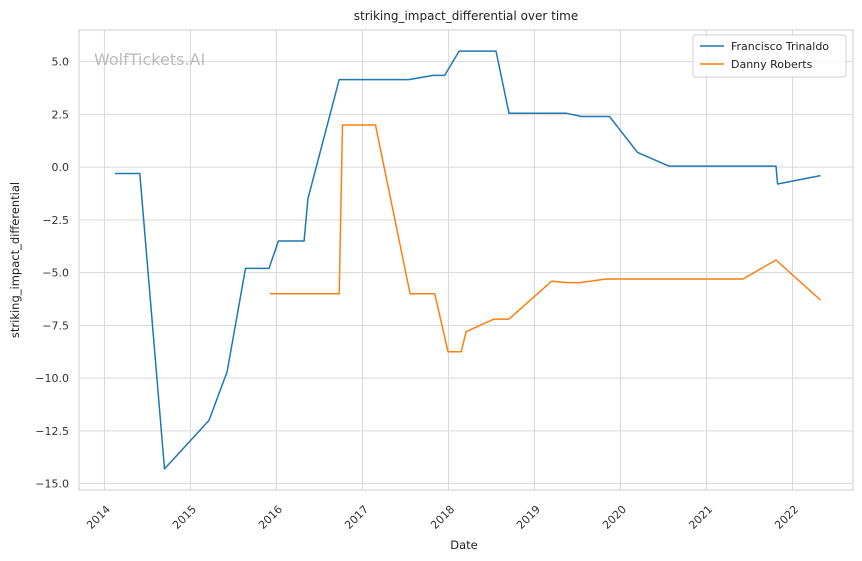 This screenshot has width=862, height=561. What do you see at coordinates (270, 517) in the screenshot?
I see `x-tick-label: 2016` at bounding box center [270, 517].